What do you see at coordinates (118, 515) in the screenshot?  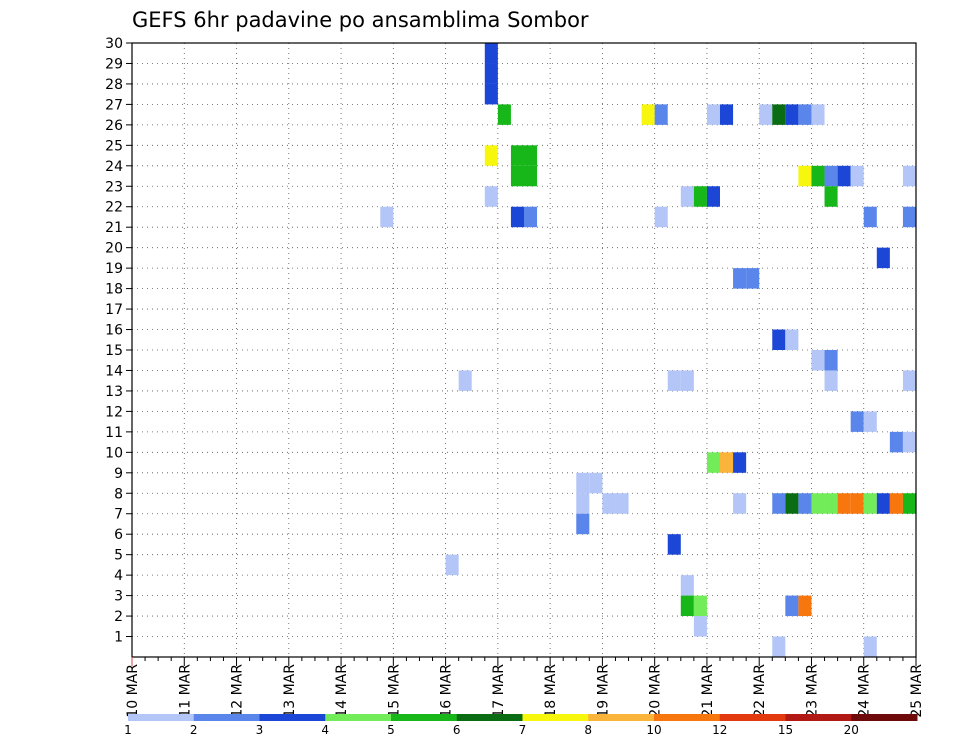 I see `y-tick-label: 7` at bounding box center [118, 515].